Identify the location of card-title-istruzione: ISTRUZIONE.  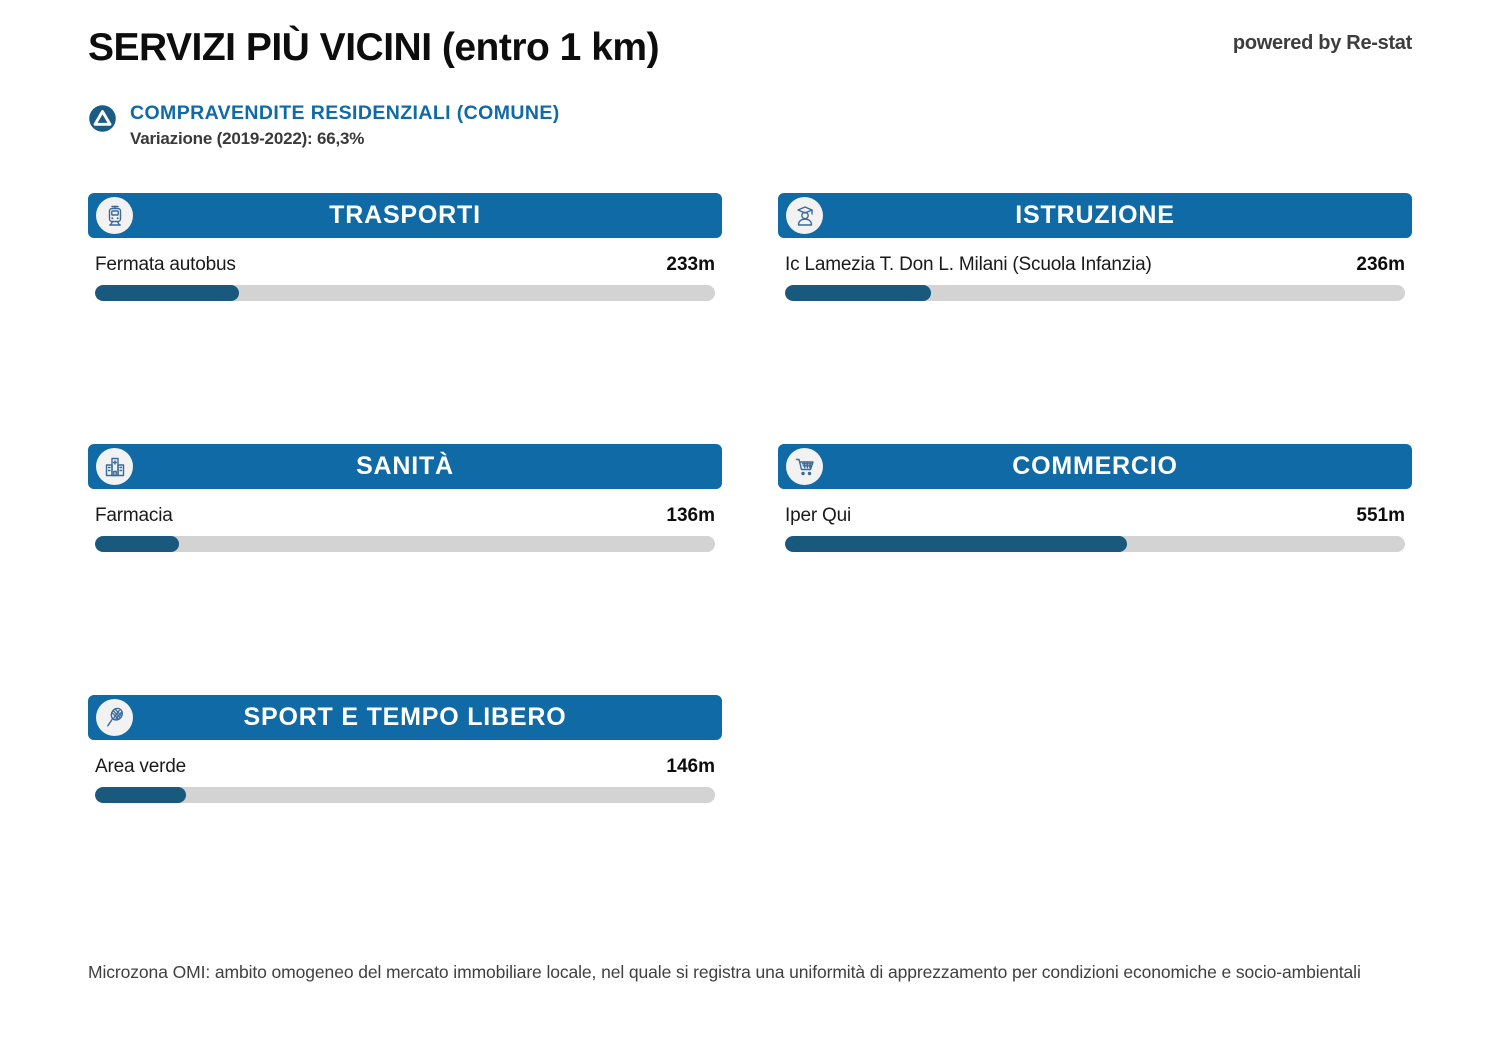
(1095, 215).